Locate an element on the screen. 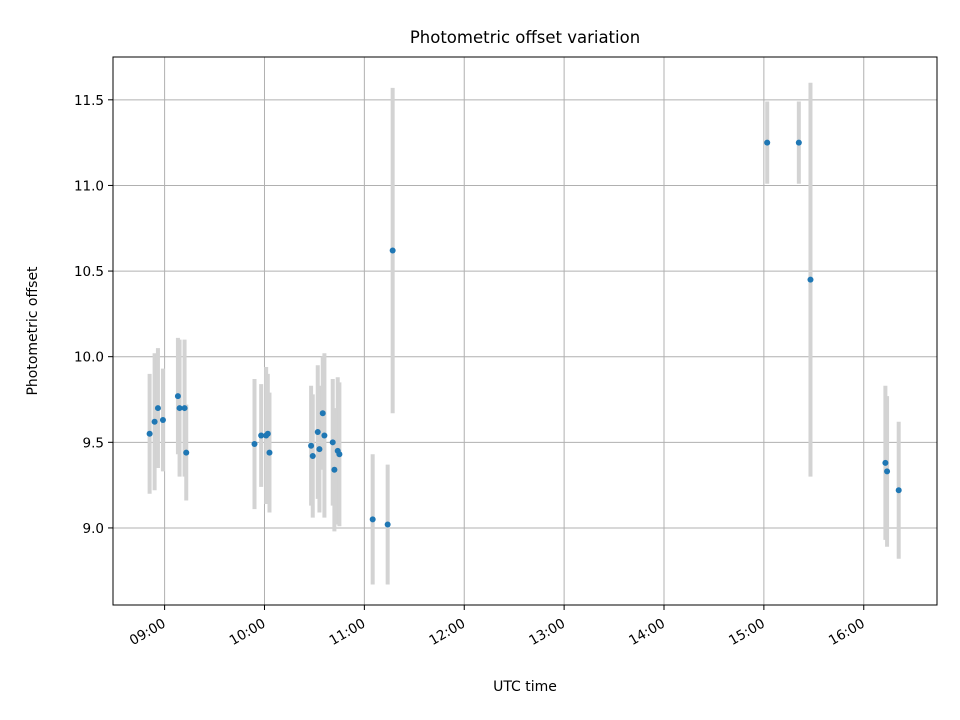  y-tick-label: 9.0 is located at coordinates (93, 529).